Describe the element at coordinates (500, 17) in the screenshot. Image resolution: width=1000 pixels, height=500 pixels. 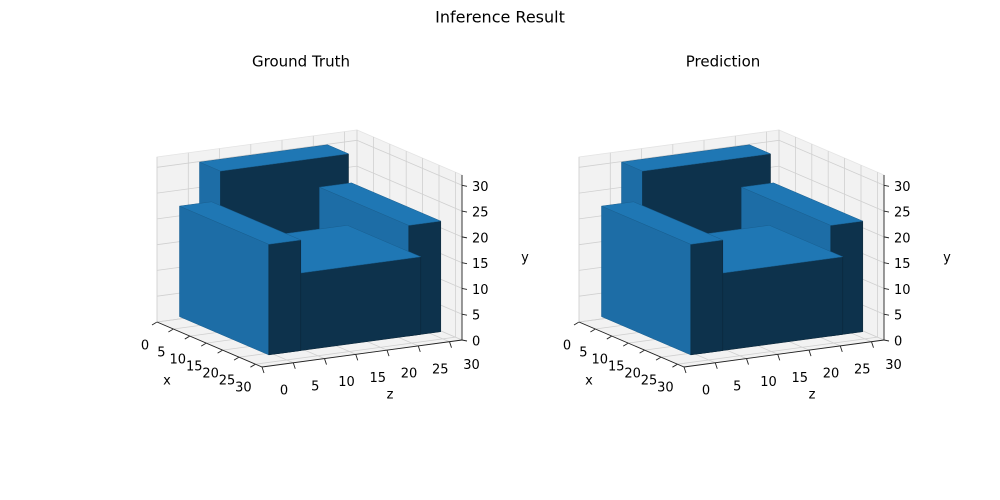
I see `figure-title: Inference Result` at that location.